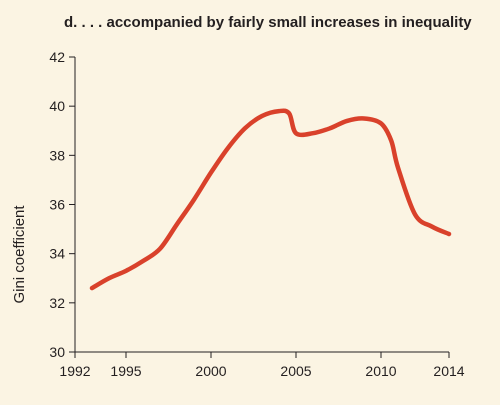 The width and height of the screenshot is (500, 405). What do you see at coordinates (295, 371) in the screenshot?
I see `x-tick-label: 2005` at bounding box center [295, 371].